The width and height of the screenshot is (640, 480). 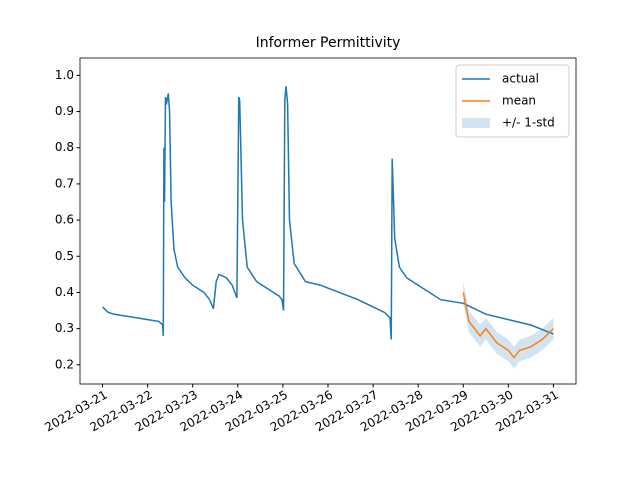 I want to click on legend-box, so click(x=512, y=101).